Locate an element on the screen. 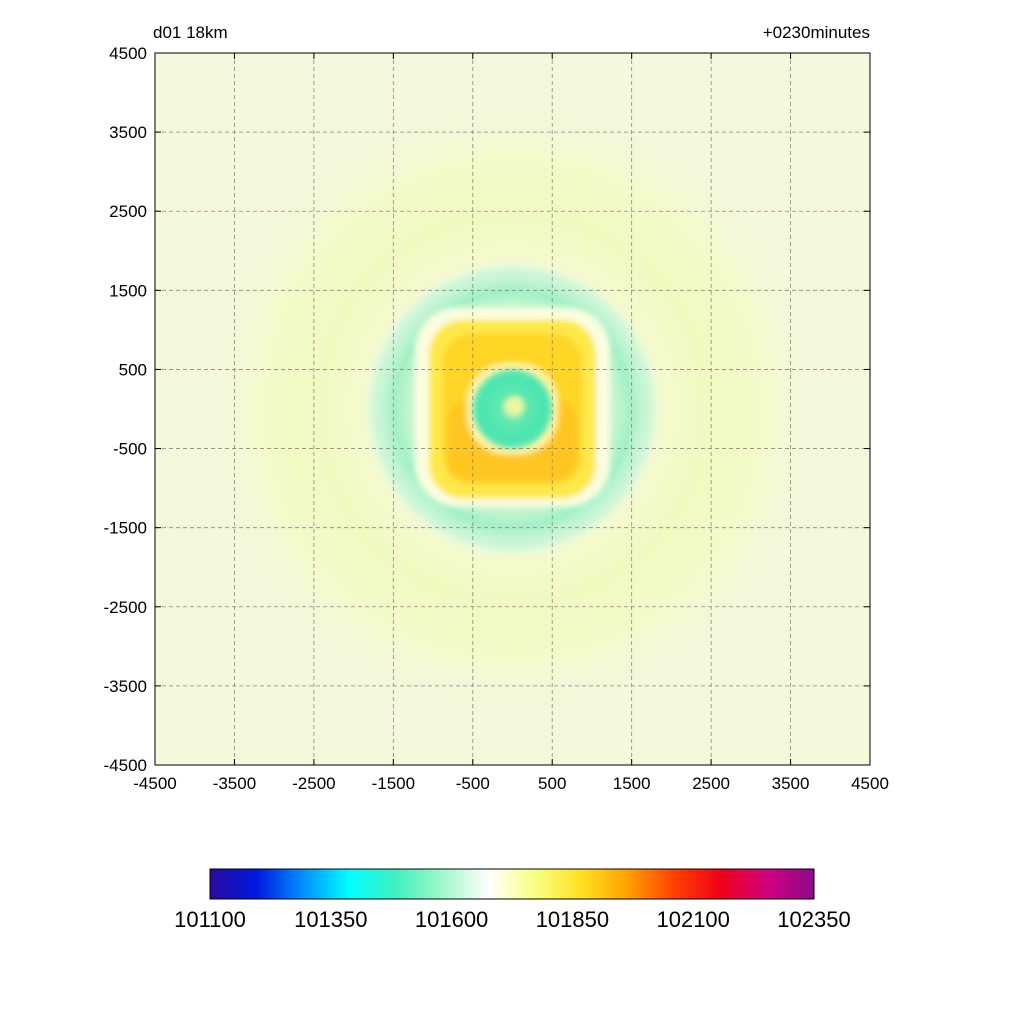  y-tick-label: -4500 is located at coordinates (125, 765).